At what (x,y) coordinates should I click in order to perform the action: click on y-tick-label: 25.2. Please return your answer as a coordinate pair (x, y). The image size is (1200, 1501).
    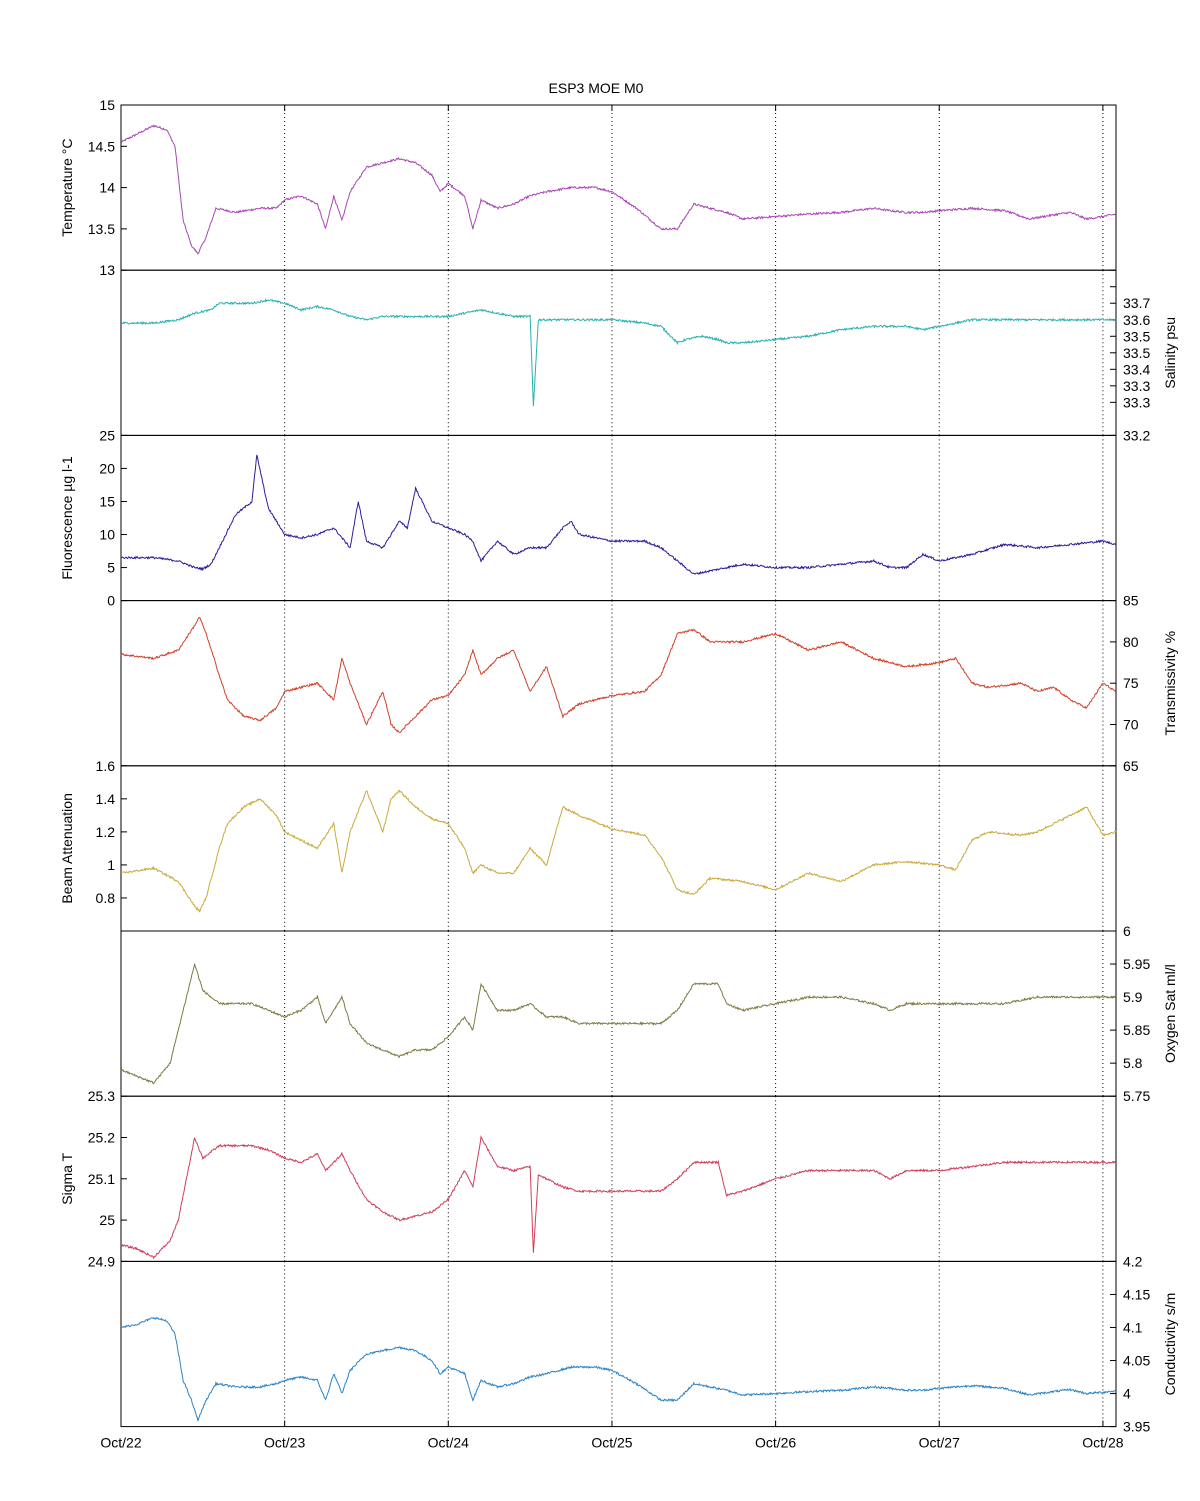
    Looking at the image, I should click on (101, 1138).